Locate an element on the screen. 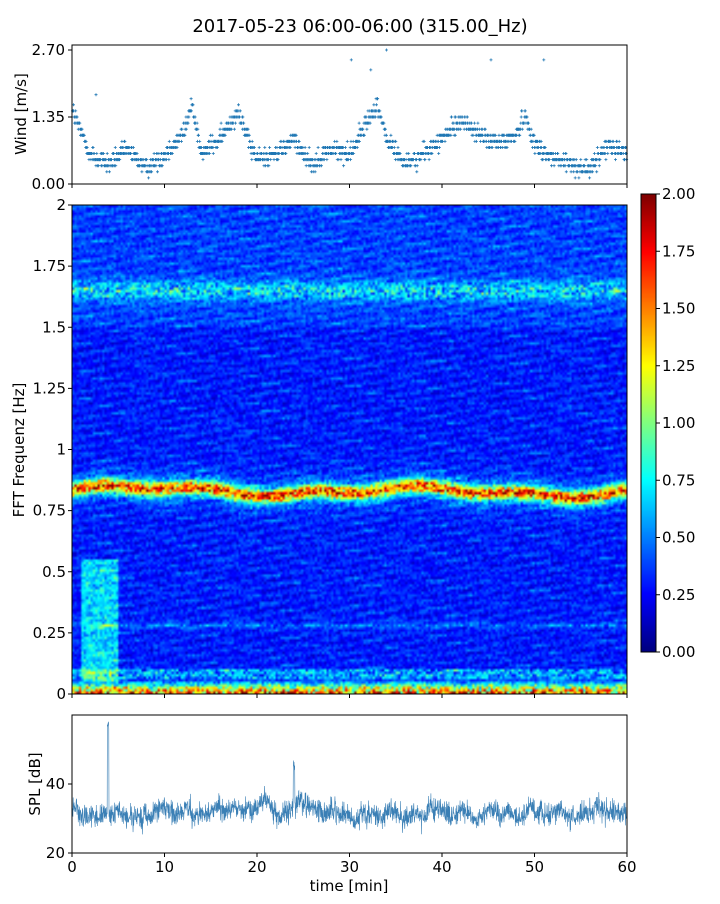  wind-panel: 0.00 1.35 2.70 Wind [m/s] is located at coordinates (320, 117).